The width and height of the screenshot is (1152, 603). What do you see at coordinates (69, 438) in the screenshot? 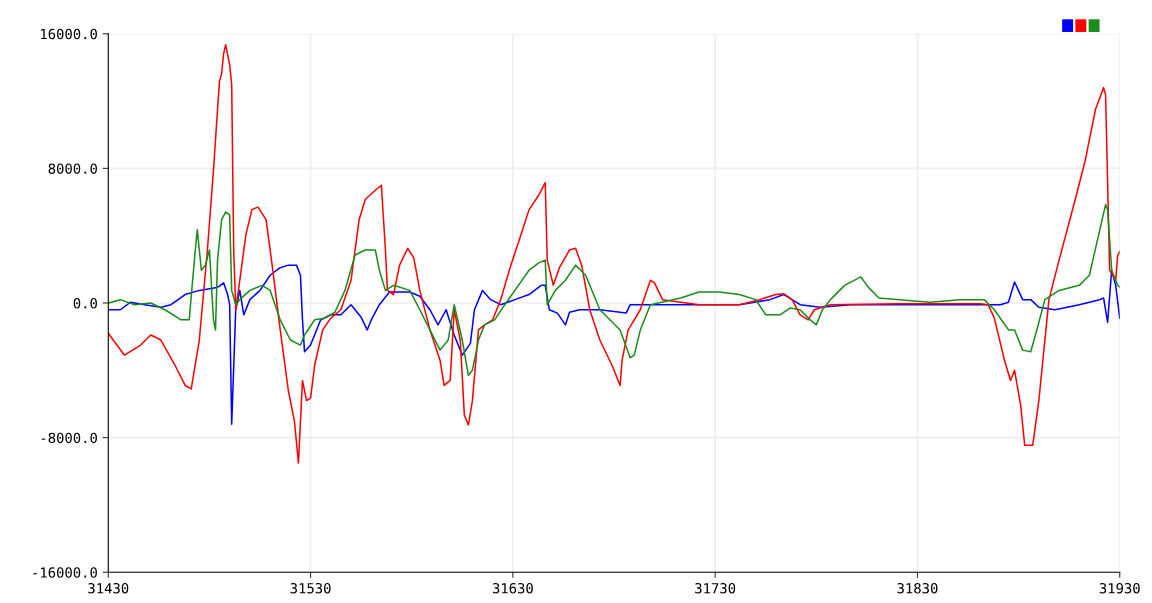
I see `y-tick-label: -8000.0` at bounding box center [69, 438].